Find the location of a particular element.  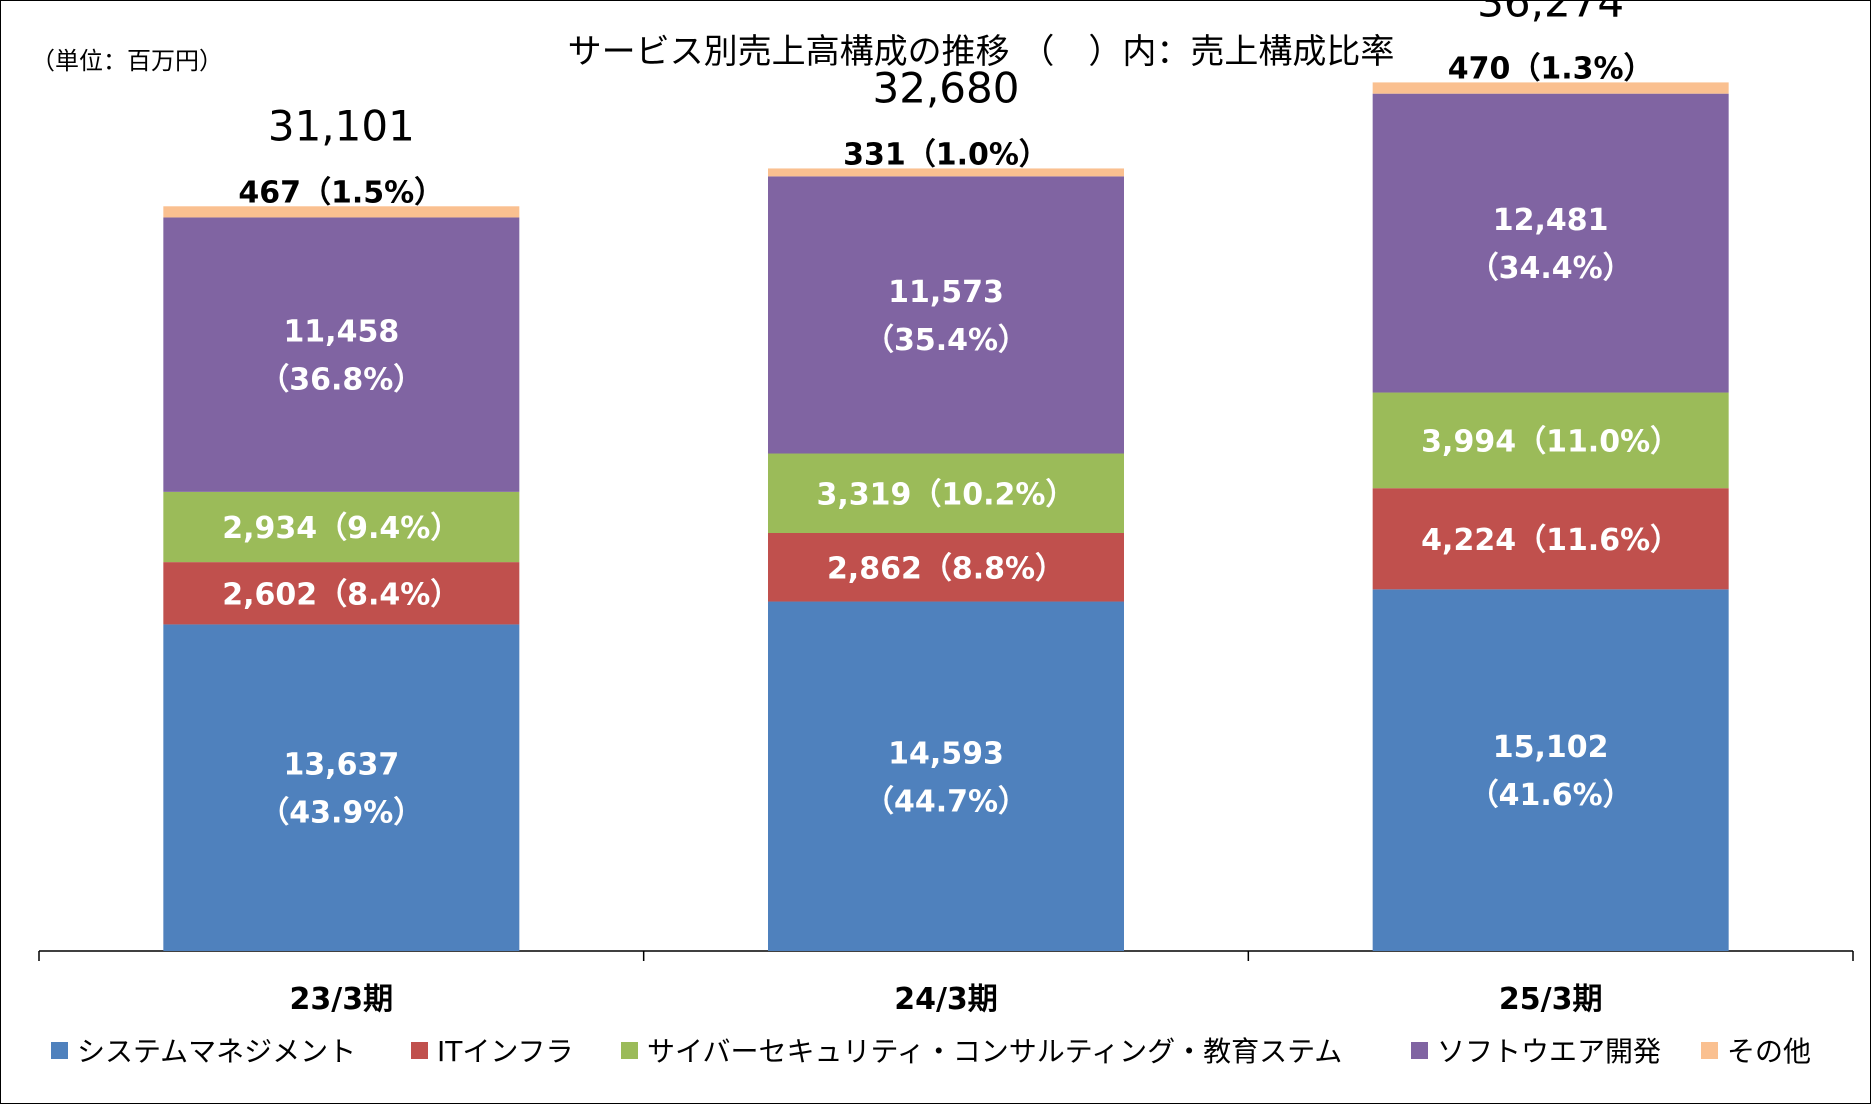

legend-label: ITインフラ is located at coordinates (505, 1051).